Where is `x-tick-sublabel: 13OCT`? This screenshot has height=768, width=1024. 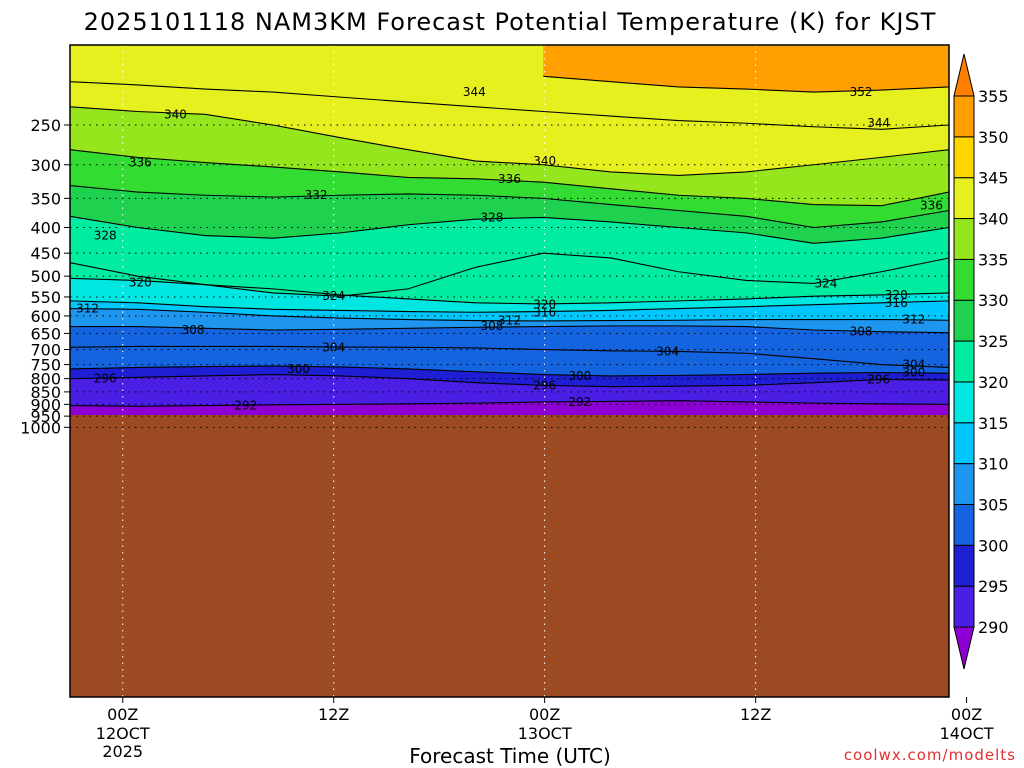
x-tick-sublabel: 13OCT is located at coordinates (545, 733).